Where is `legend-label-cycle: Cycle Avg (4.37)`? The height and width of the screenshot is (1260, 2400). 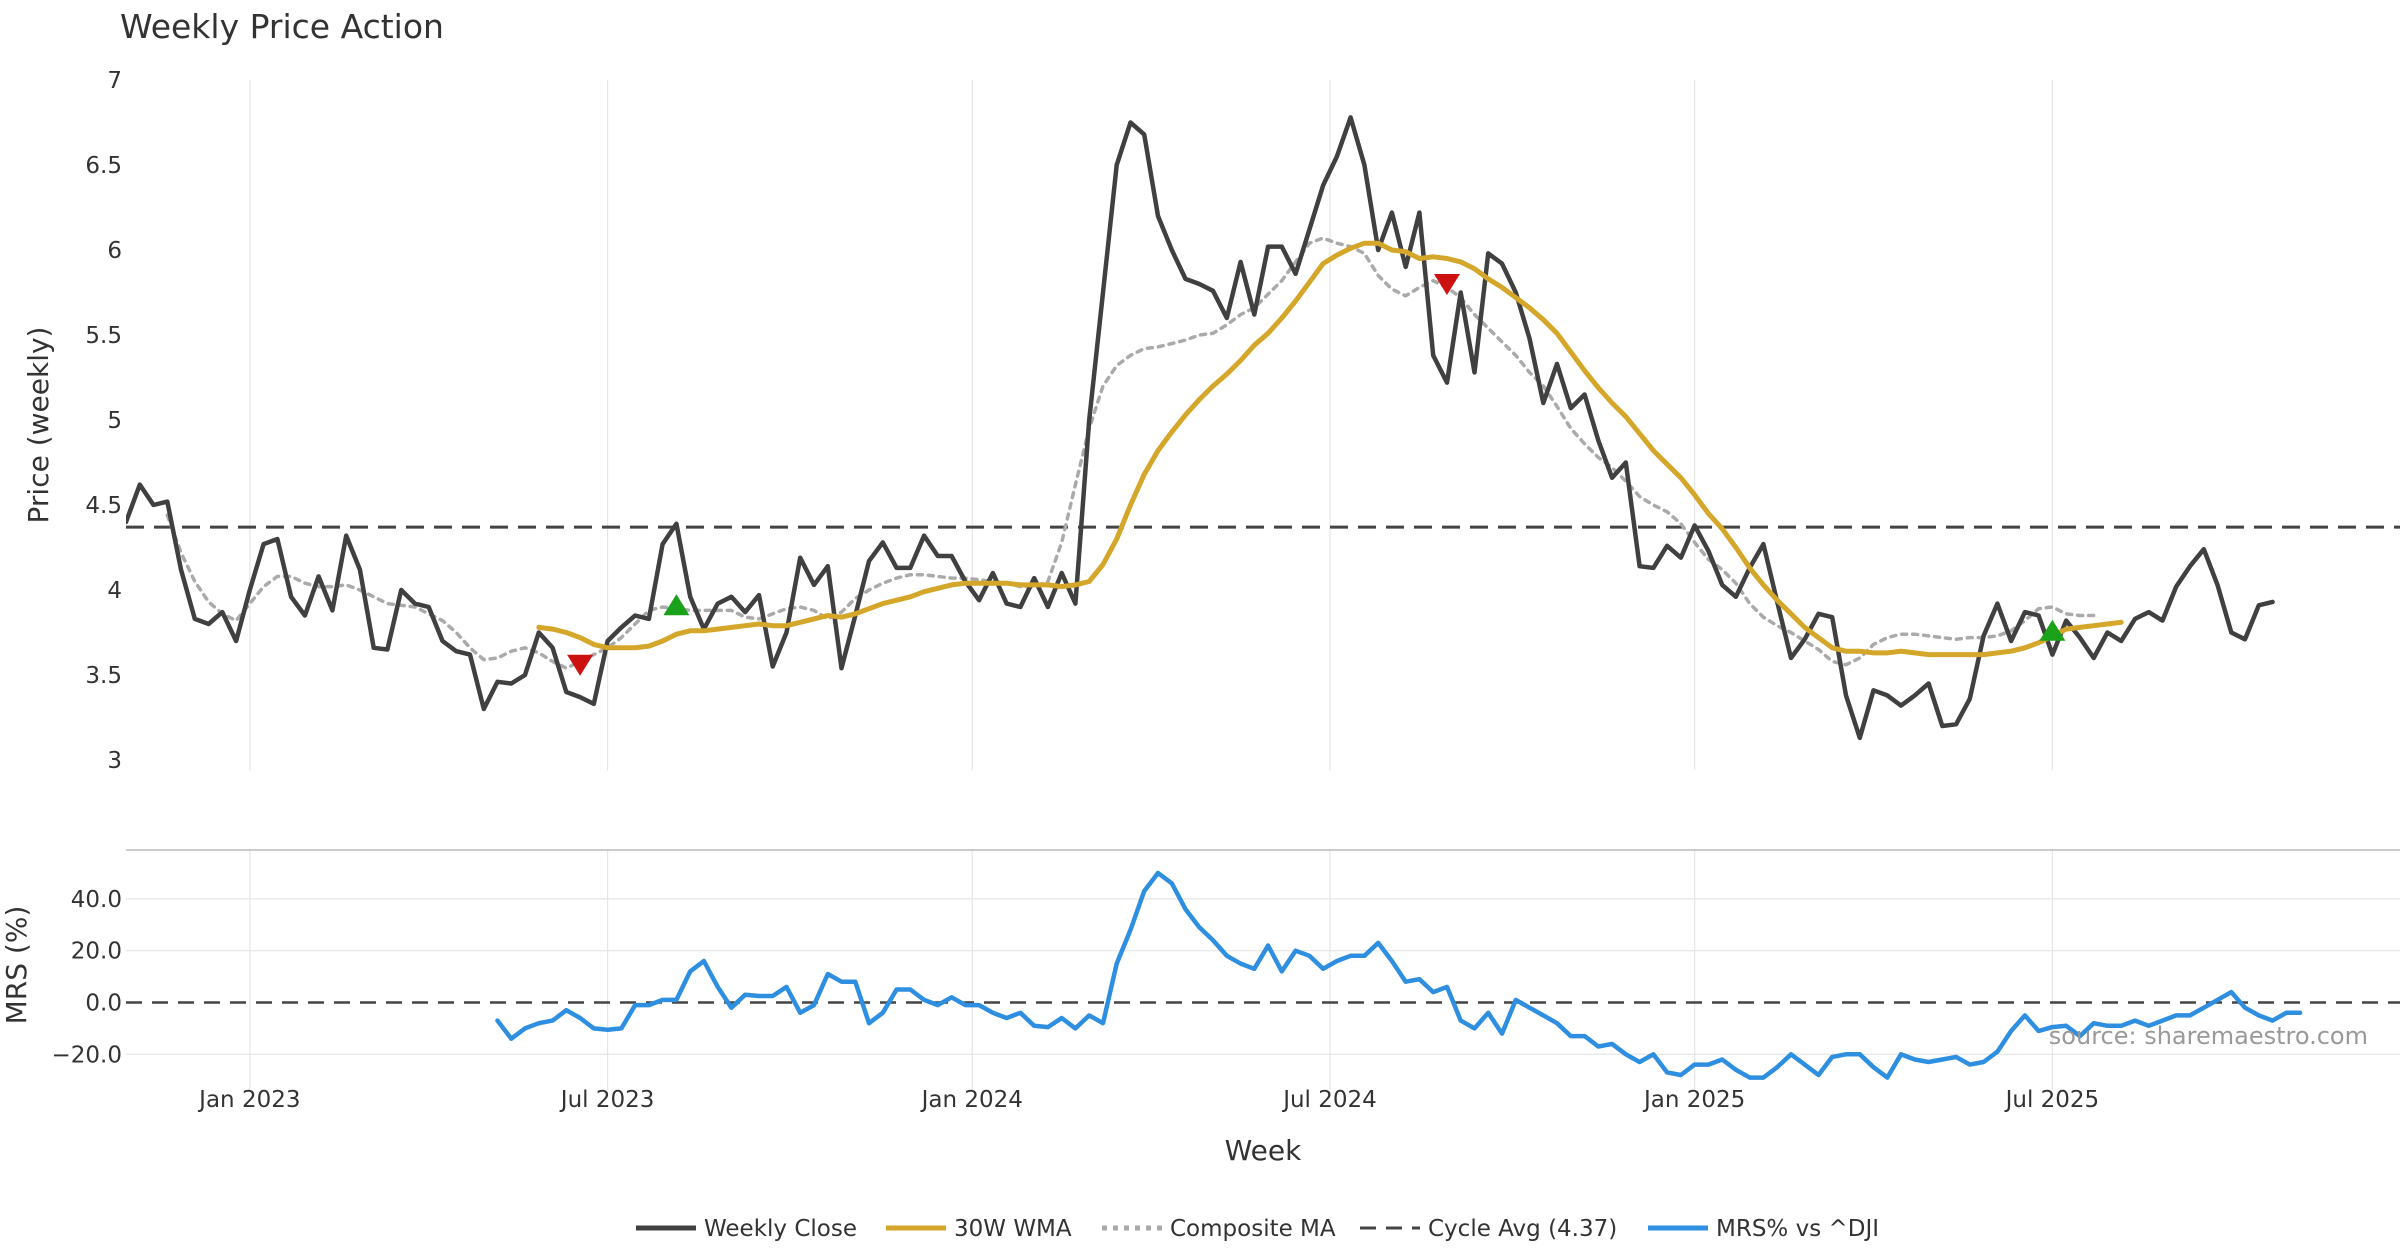 legend-label-cycle: Cycle Avg (4.37) is located at coordinates (1522, 1229).